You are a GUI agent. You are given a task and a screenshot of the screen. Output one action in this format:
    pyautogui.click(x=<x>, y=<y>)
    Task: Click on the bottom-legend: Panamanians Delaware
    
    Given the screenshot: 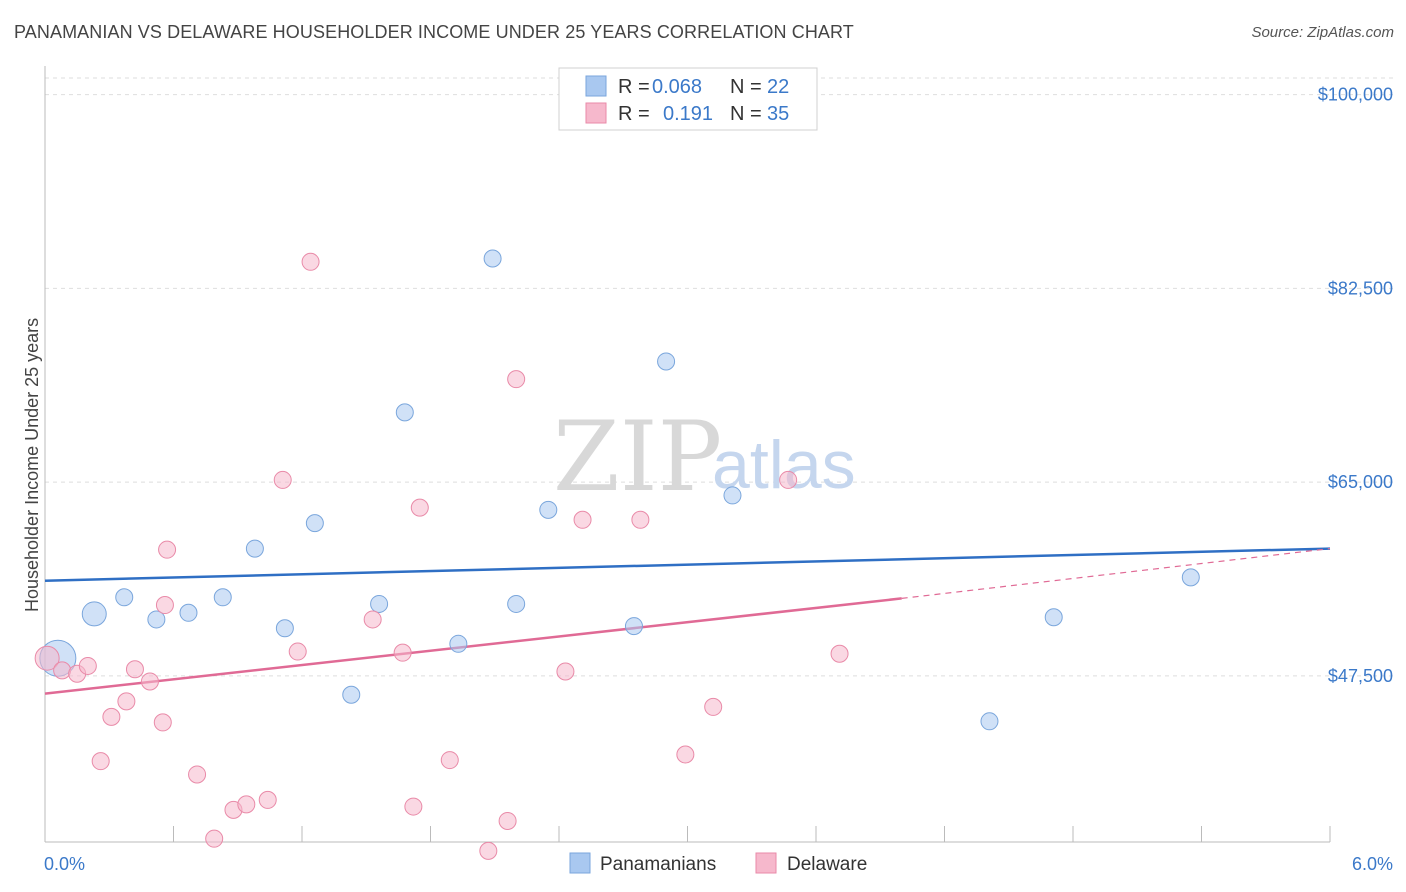 What is the action you would take?
    pyautogui.click(x=718, y=863)
    